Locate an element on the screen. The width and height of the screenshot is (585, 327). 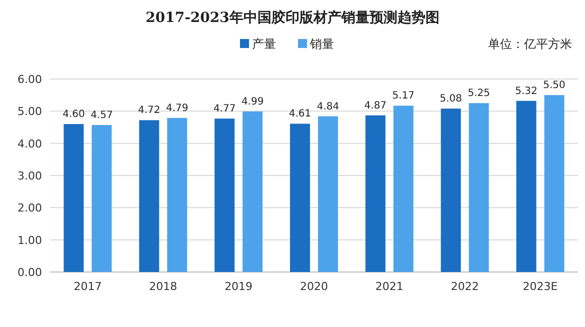
text: 单位：亿平方米 is located at coordinates (530, 44).